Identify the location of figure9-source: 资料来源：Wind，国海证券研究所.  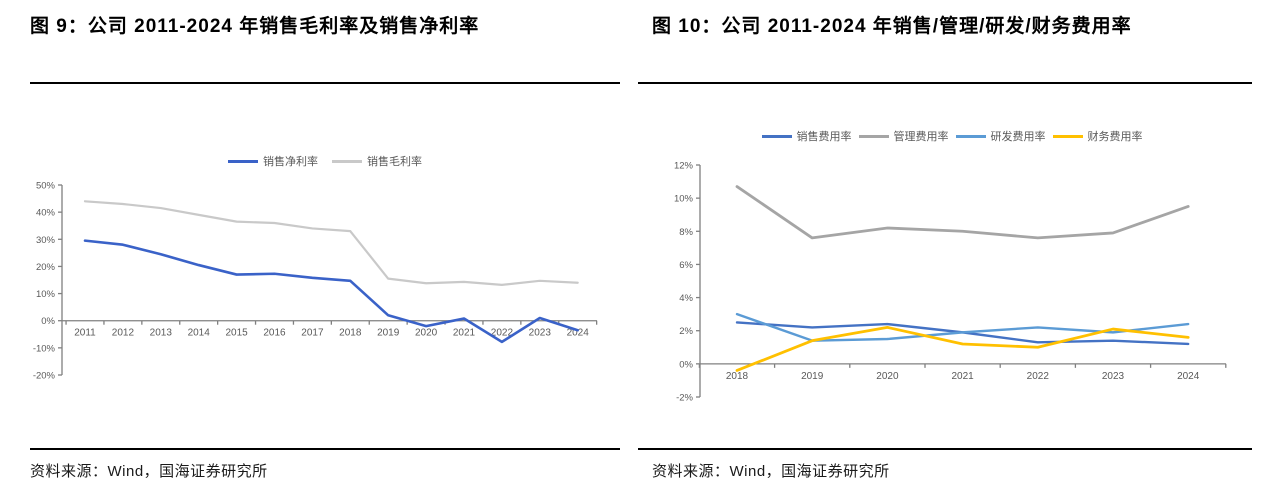
(149, 471).